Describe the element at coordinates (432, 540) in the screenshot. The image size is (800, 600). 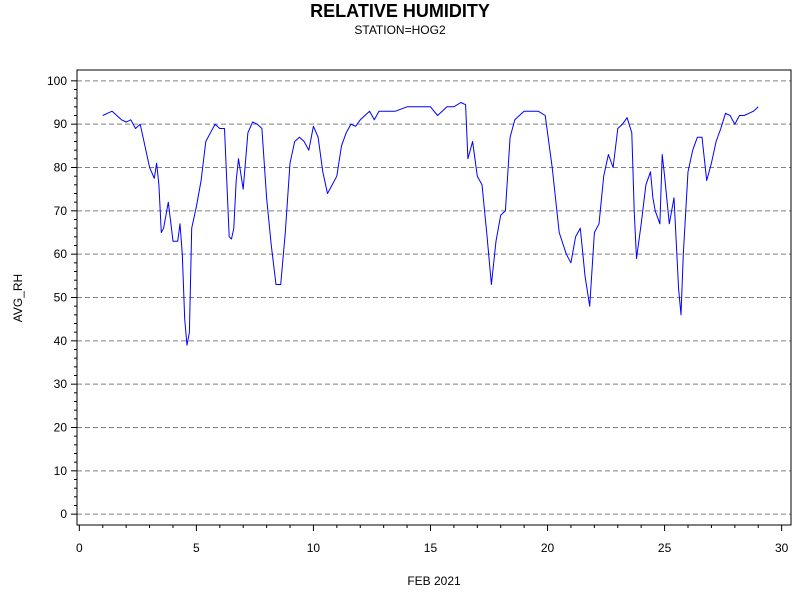
I see `x-axis: 0 5 10 15 20 25 30` at that location.